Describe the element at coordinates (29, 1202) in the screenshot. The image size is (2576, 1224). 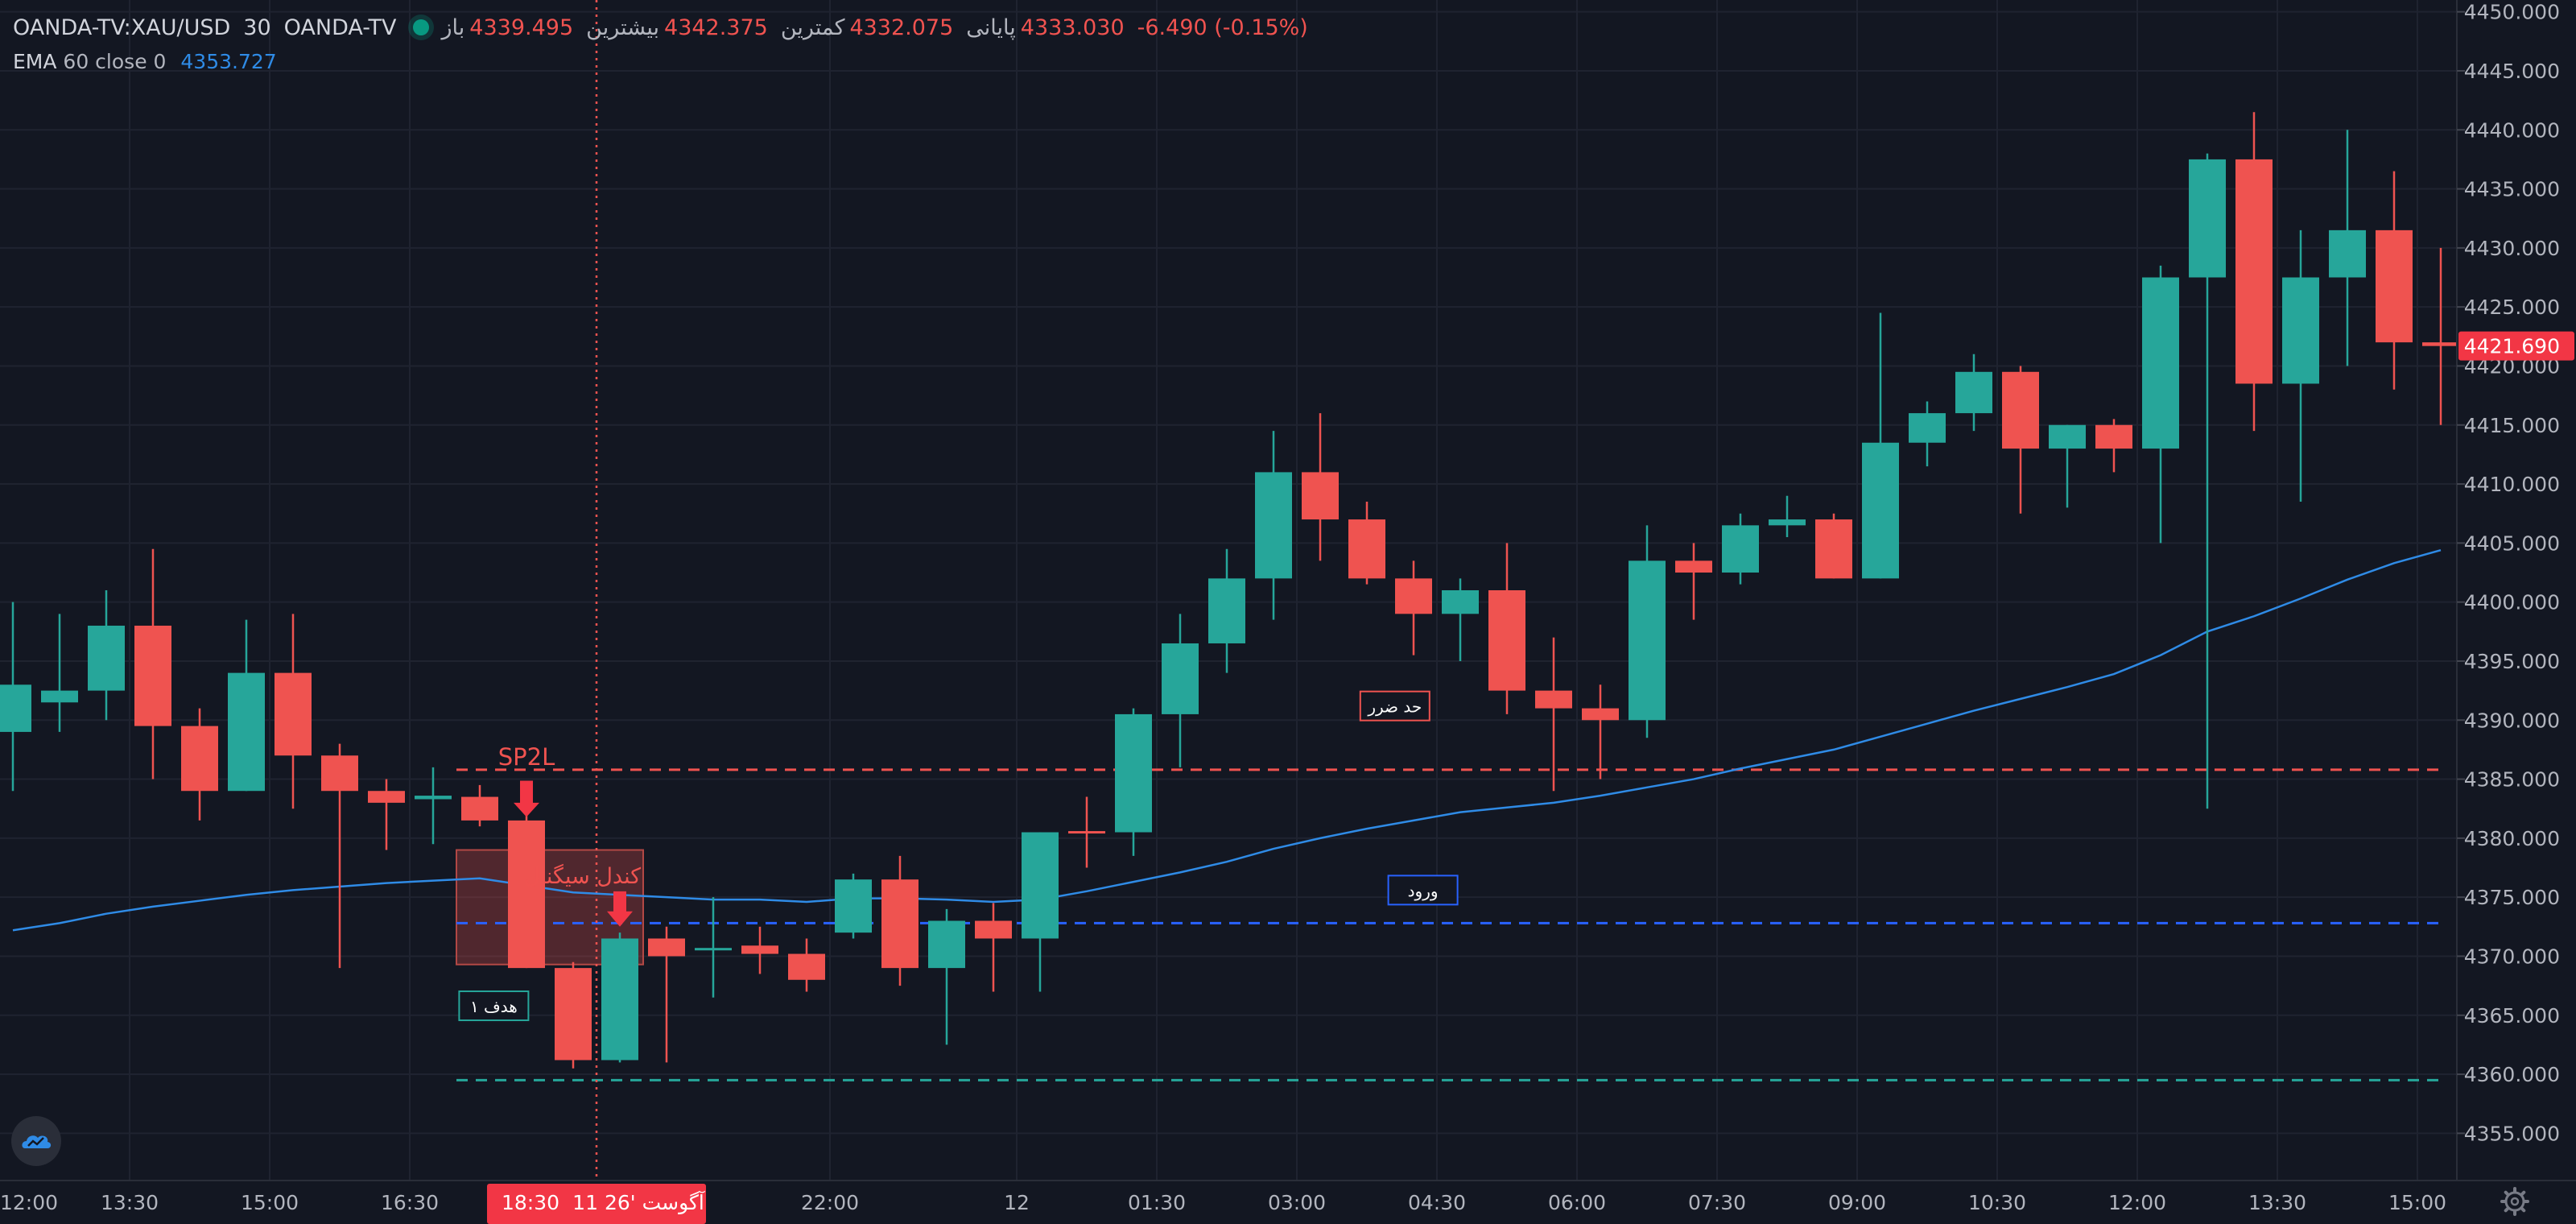
I see `time-tick-label: 12:00` at that location.